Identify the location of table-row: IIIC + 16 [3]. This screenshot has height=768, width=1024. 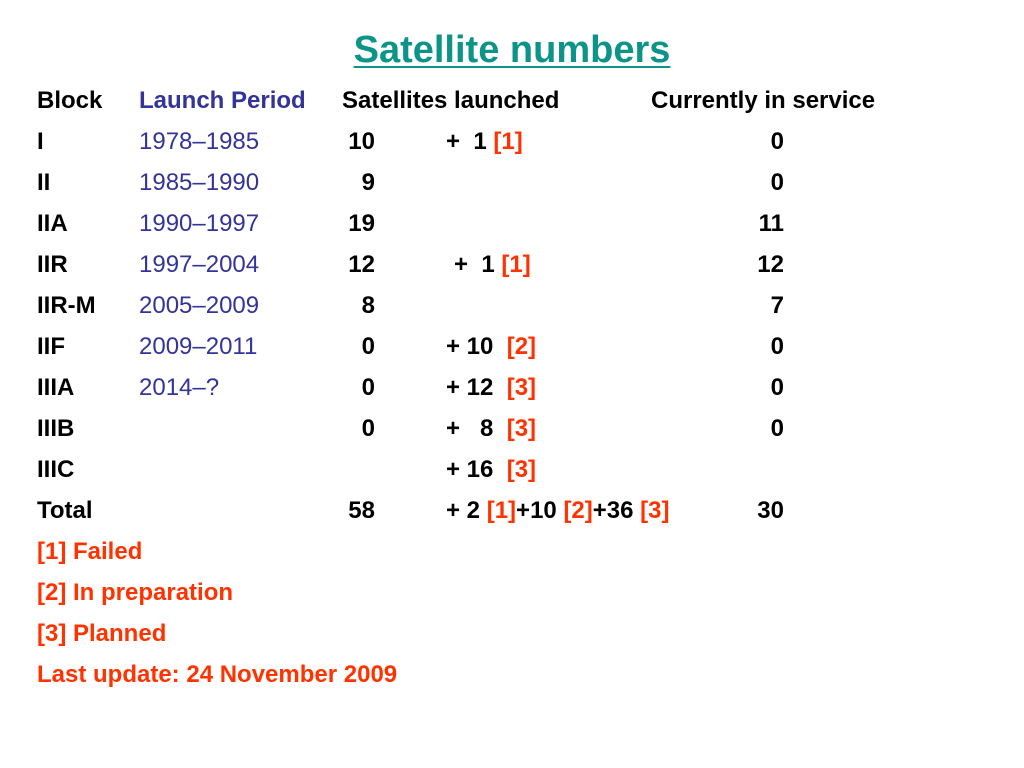
(512, 470).